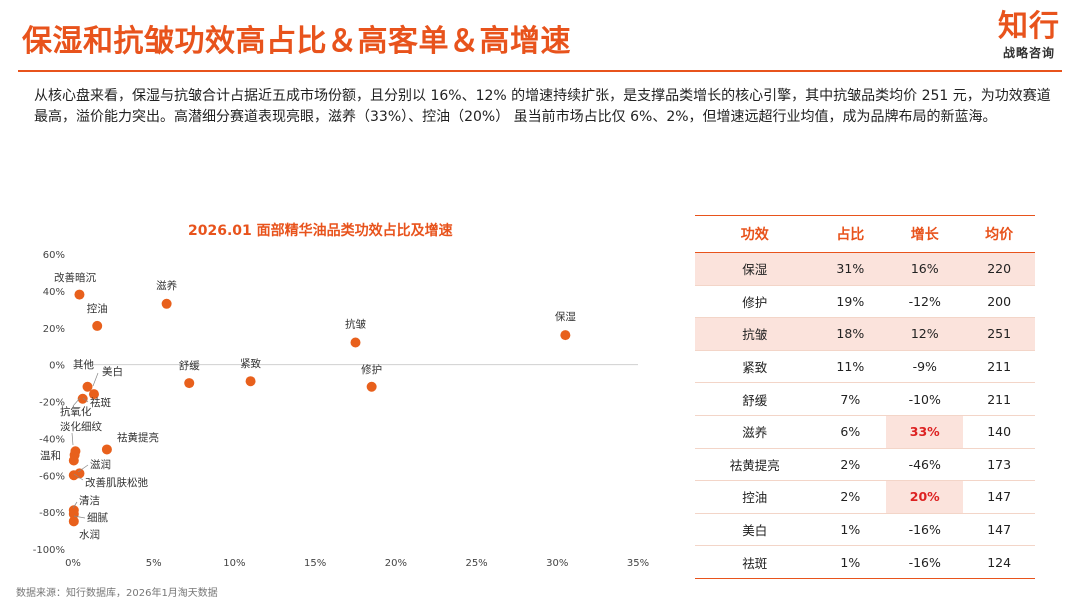 This screenshot has width=1080, height=608. Describe the element at coordinates (565, 316) in the screenshot. I see `data-point-label: 保湿` at that location.